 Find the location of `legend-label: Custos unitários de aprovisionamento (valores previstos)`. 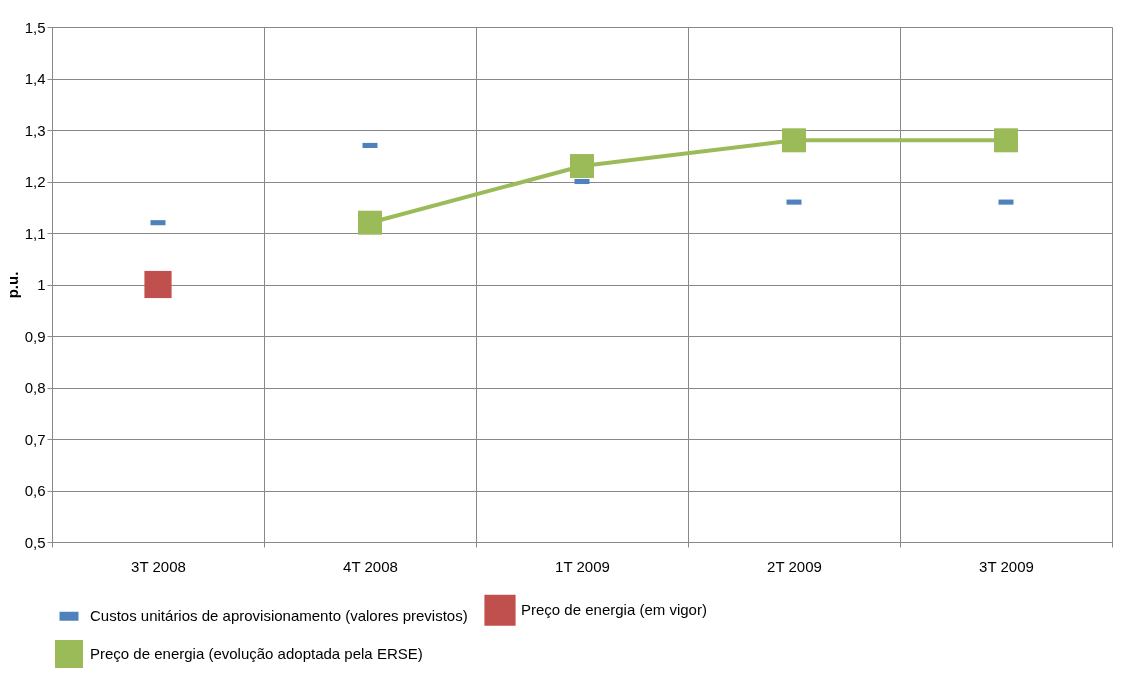

legend-label: Custos unitários de aprovisionamento (valores previstos) is located at coordinates (279, 616).